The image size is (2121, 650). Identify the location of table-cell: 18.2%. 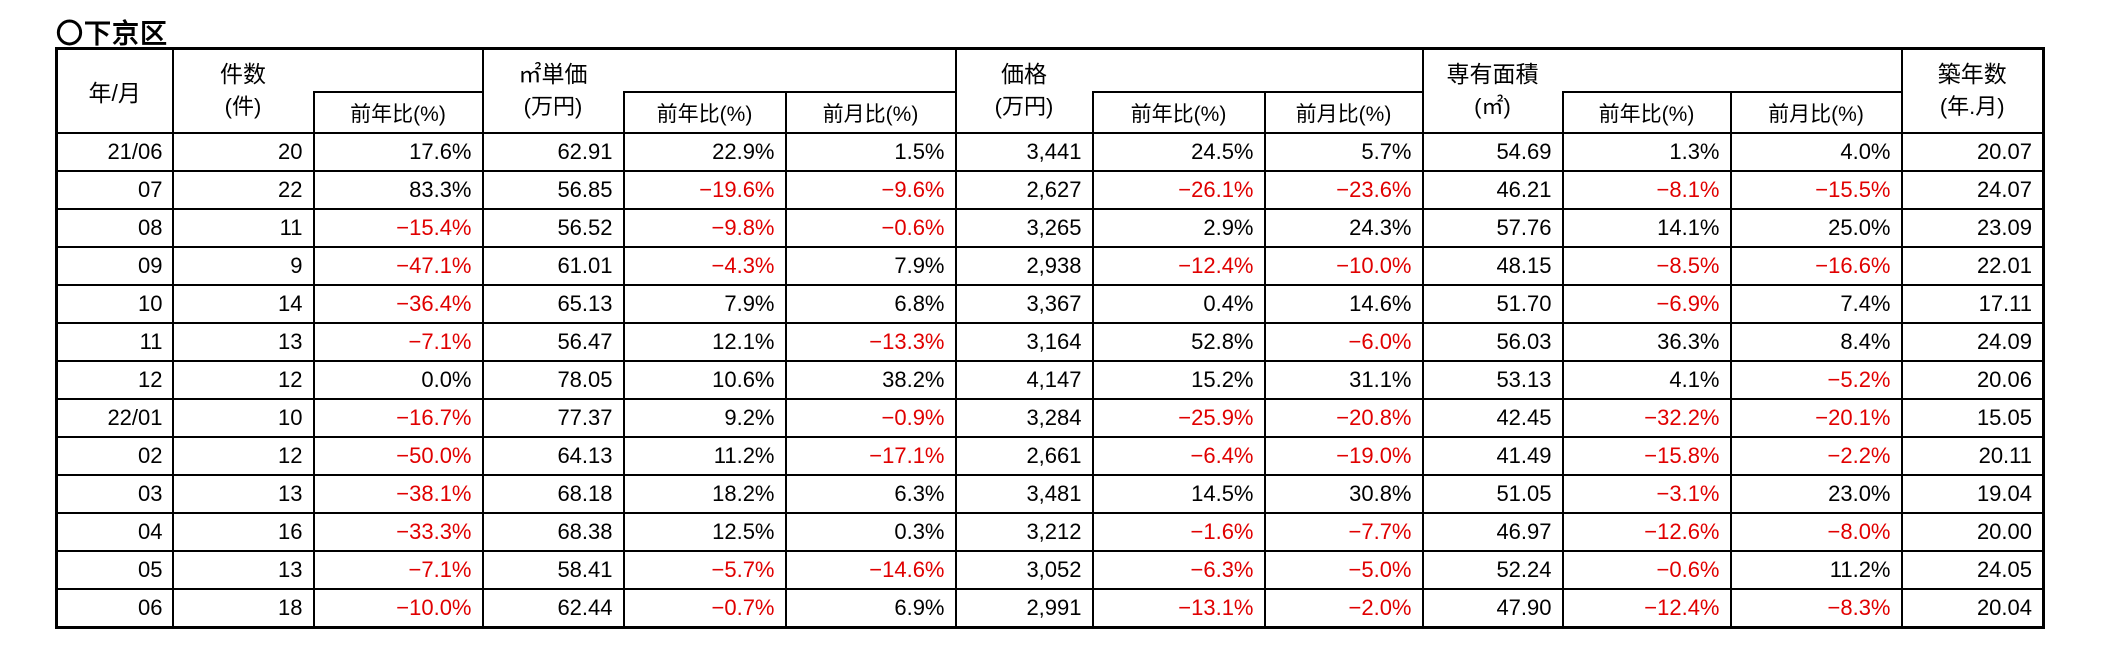
(704, 494).